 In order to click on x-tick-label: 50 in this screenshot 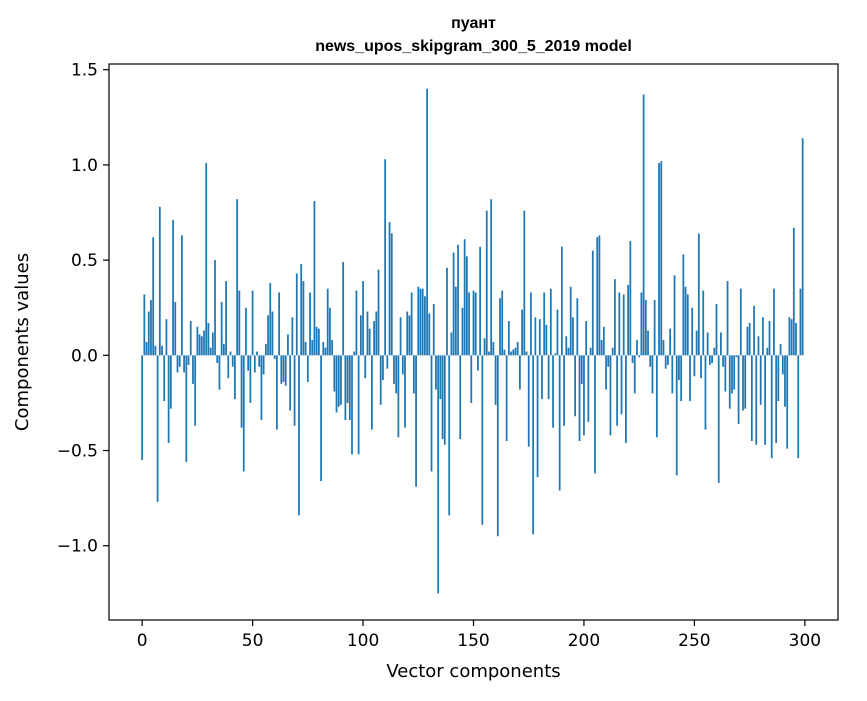, I will do `click(253, 641)`.